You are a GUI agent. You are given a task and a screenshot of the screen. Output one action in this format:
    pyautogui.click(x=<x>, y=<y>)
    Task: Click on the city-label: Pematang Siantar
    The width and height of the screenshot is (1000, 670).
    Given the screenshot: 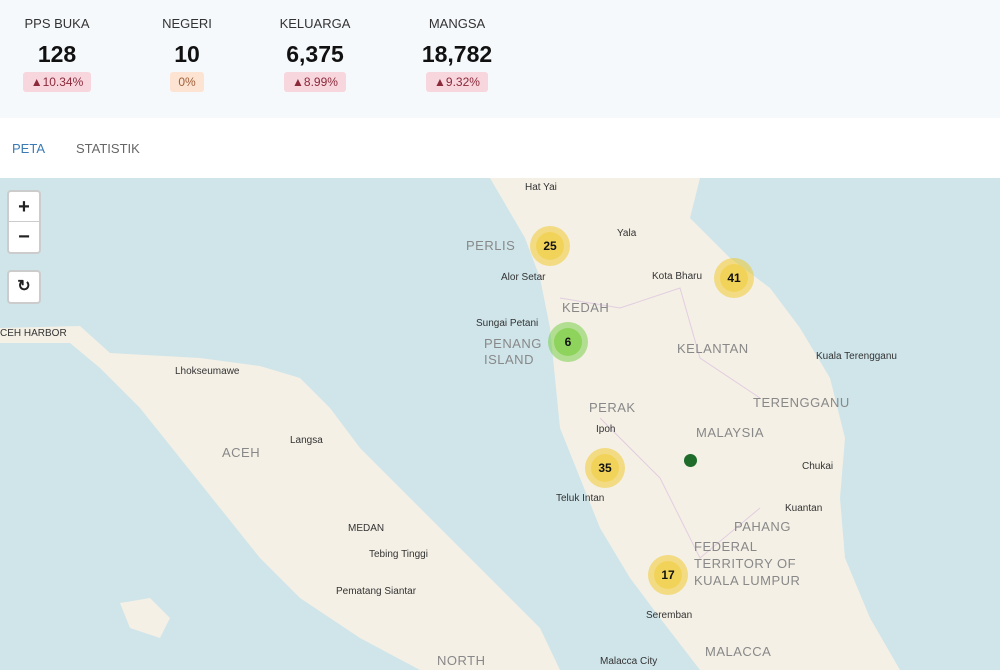 What is the action you would take?
    pyautogui.click(x=376, y=591)
    